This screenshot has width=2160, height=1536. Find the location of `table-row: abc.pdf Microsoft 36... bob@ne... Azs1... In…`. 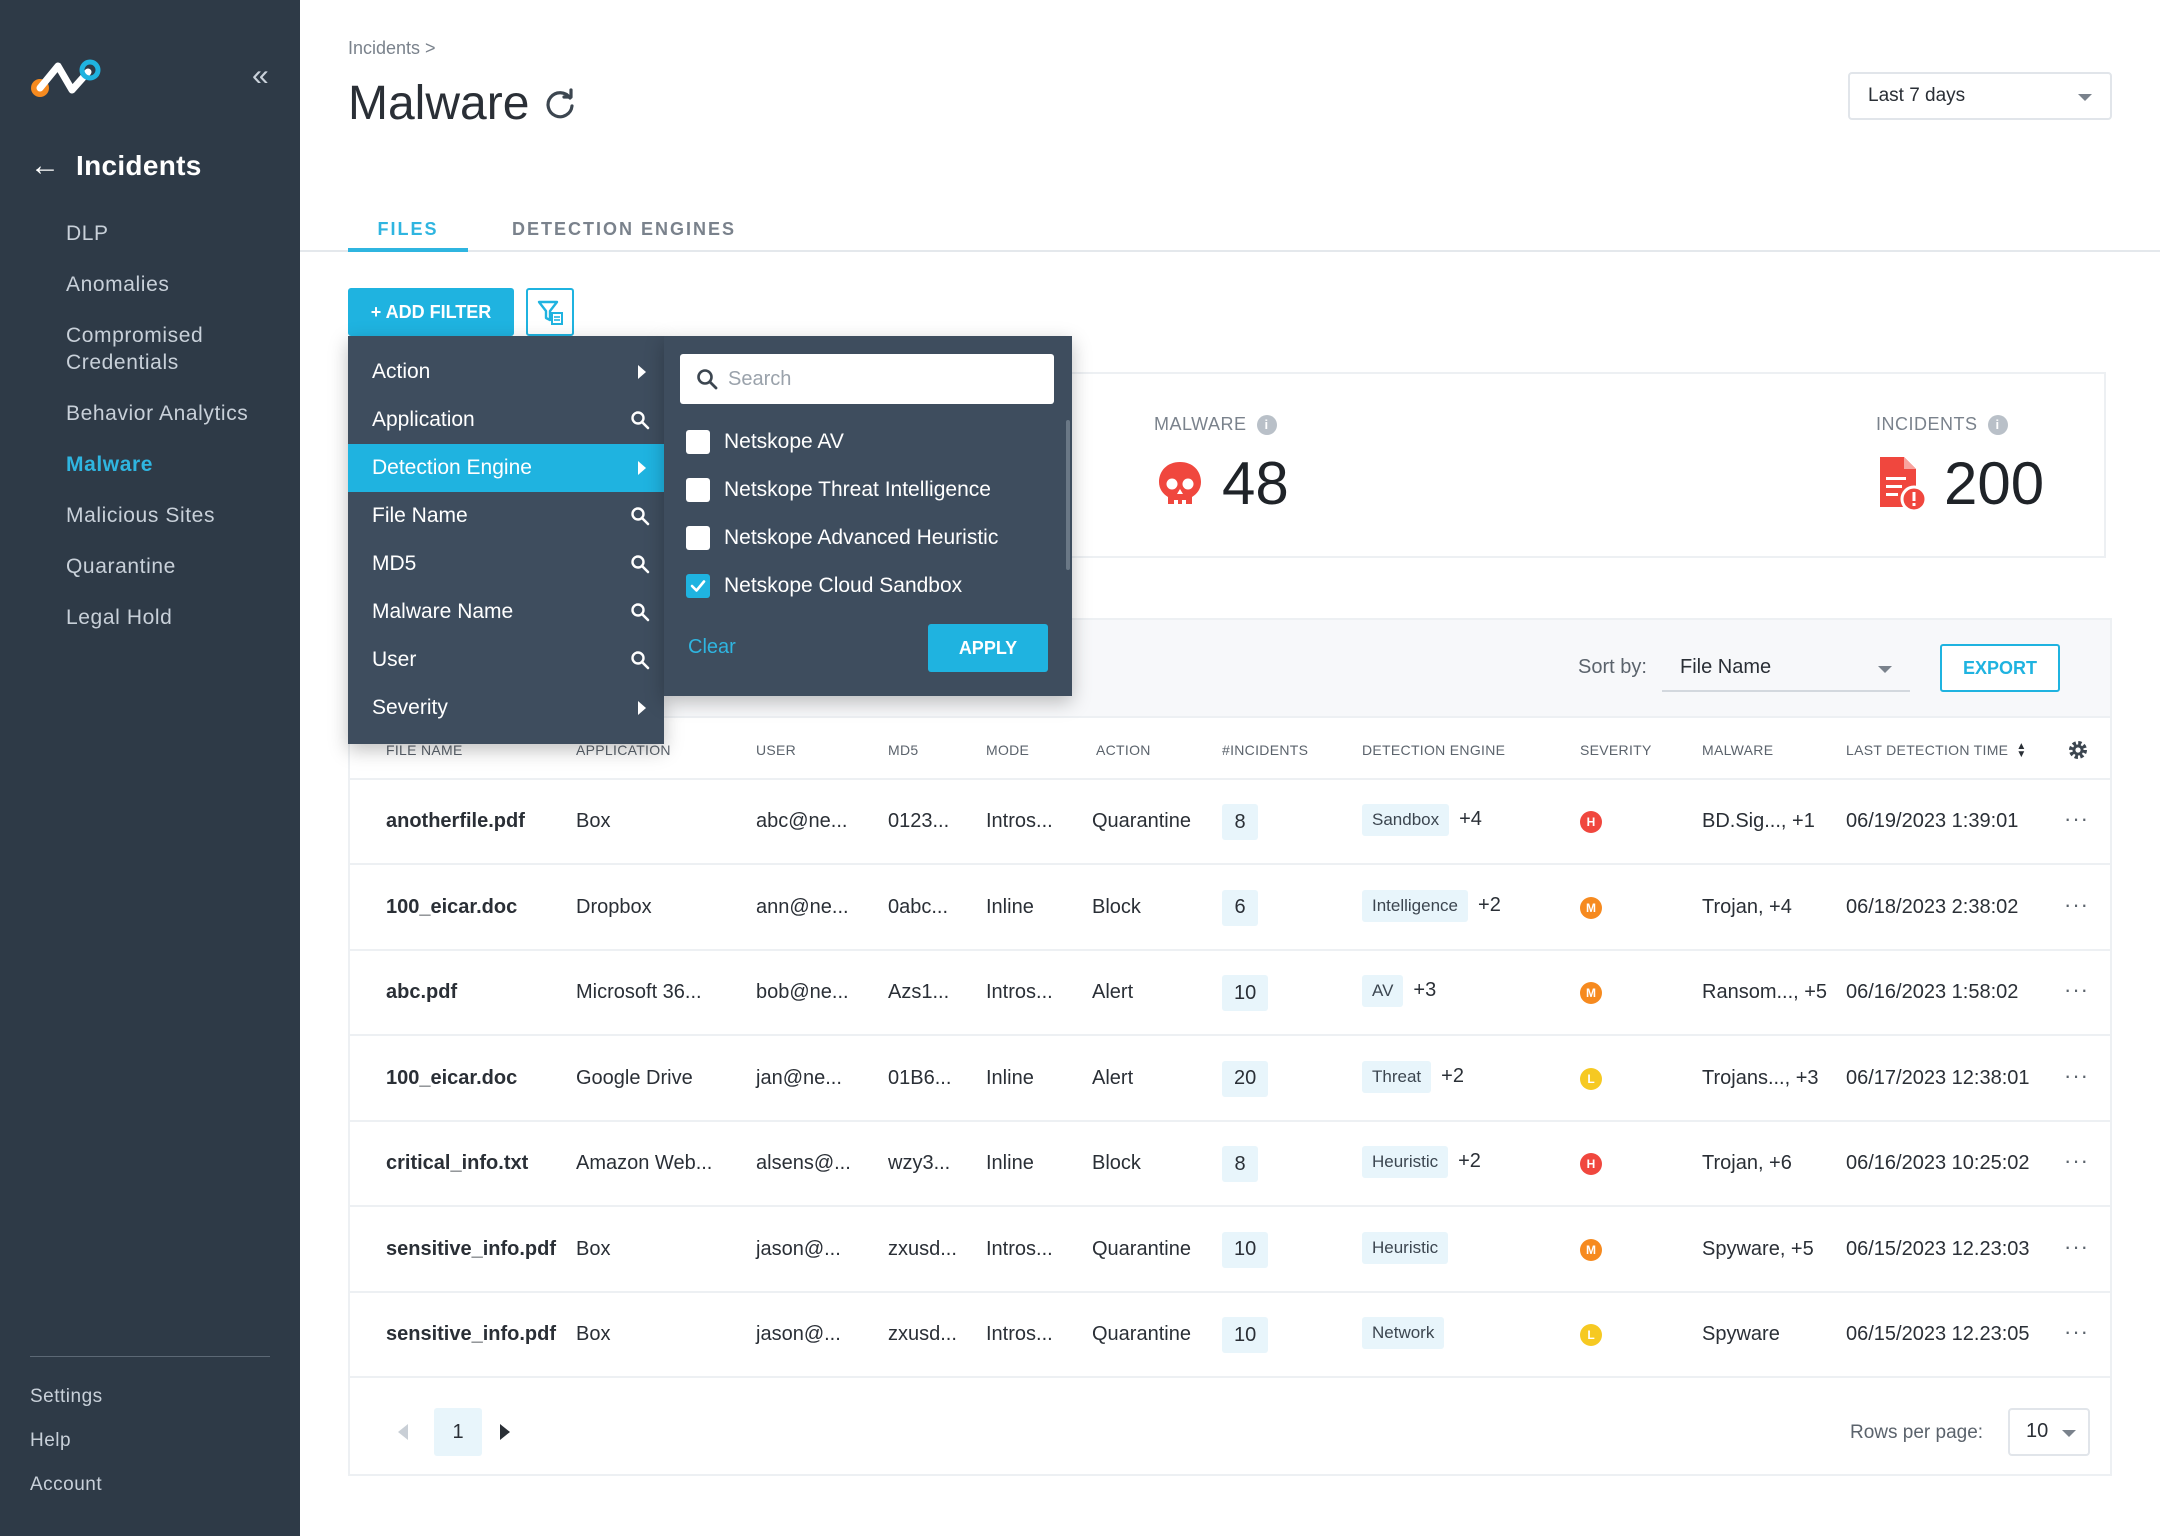

table-row: abc.pdf Microsoft 36... bob@ne... Azs1... In… is located at coordinates (1230, 993).